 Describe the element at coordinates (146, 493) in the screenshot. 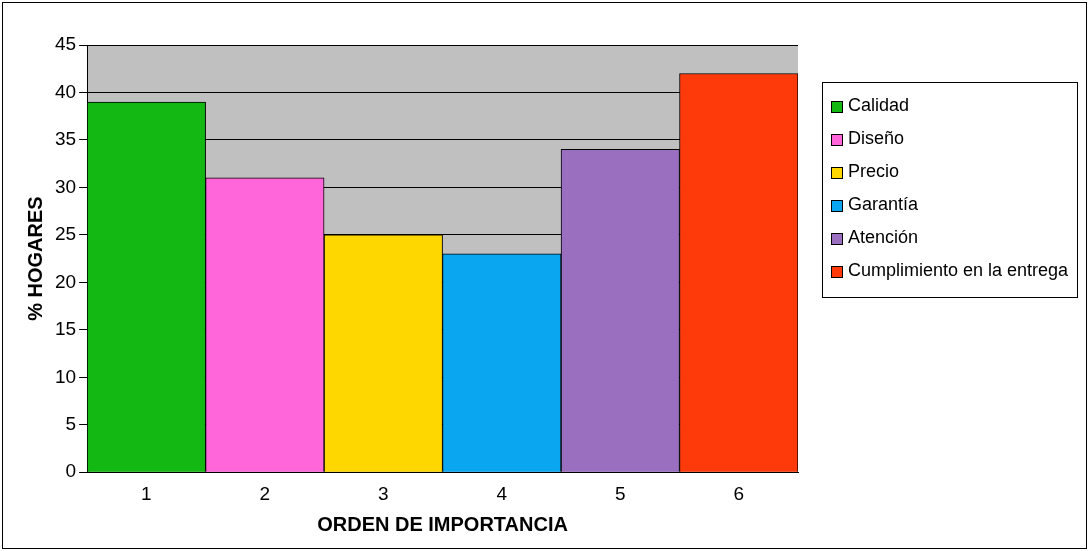

I see `x-tick-label: 1` at that location.